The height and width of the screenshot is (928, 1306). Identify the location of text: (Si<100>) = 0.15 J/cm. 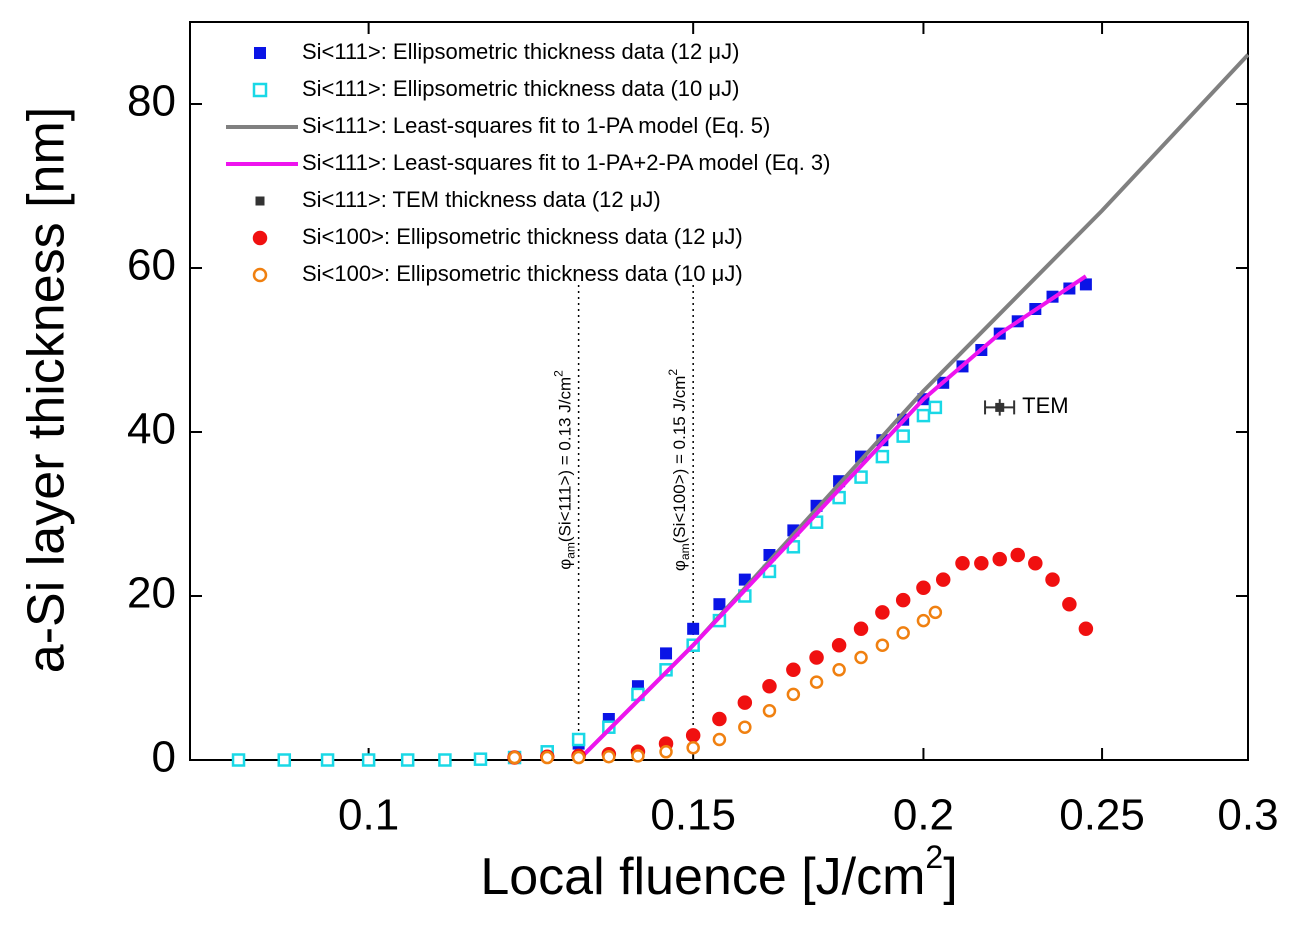
(680, 460).